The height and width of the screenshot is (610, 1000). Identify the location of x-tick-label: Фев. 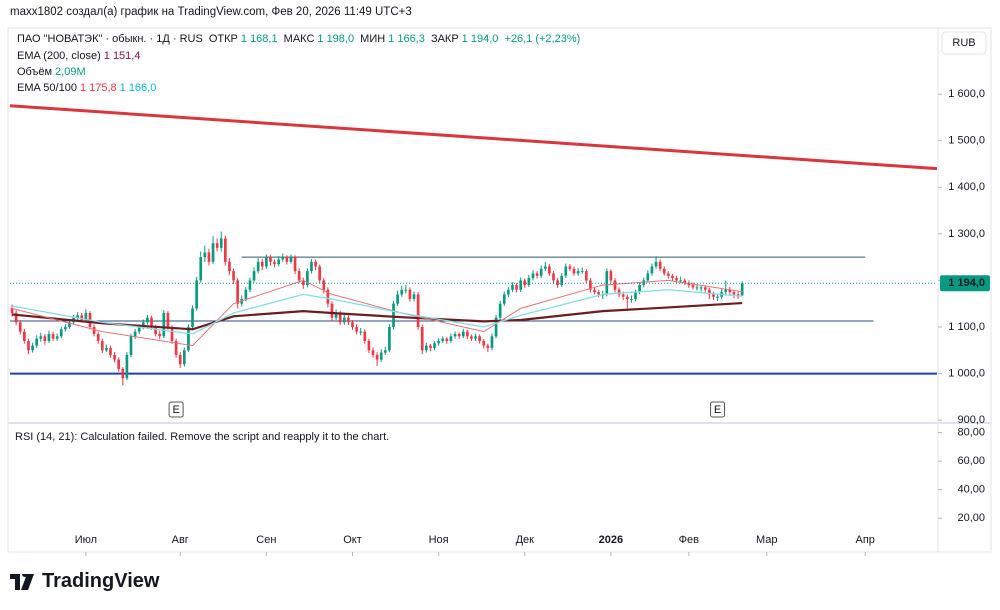
(689, 540).